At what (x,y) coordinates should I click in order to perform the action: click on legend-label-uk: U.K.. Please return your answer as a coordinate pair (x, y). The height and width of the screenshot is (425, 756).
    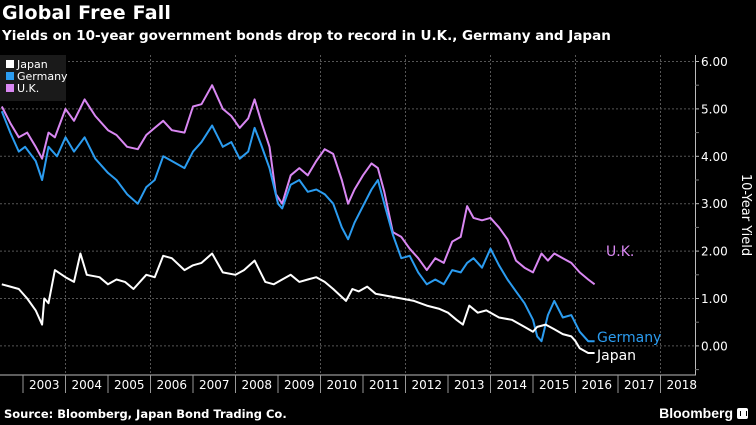
    Looking at the image, I should click on (28, 88).